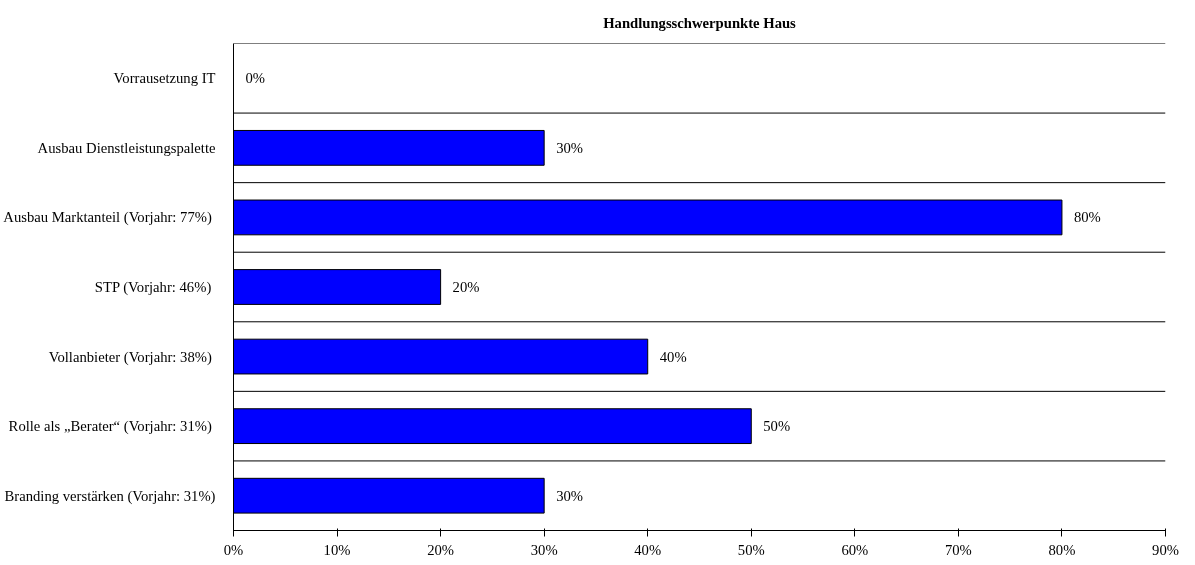 This screenshot has width=1195, height=565. Describe the element at coordinates (855, 549) in the screenshot. I see `x-tick-label: 60%` at that location.